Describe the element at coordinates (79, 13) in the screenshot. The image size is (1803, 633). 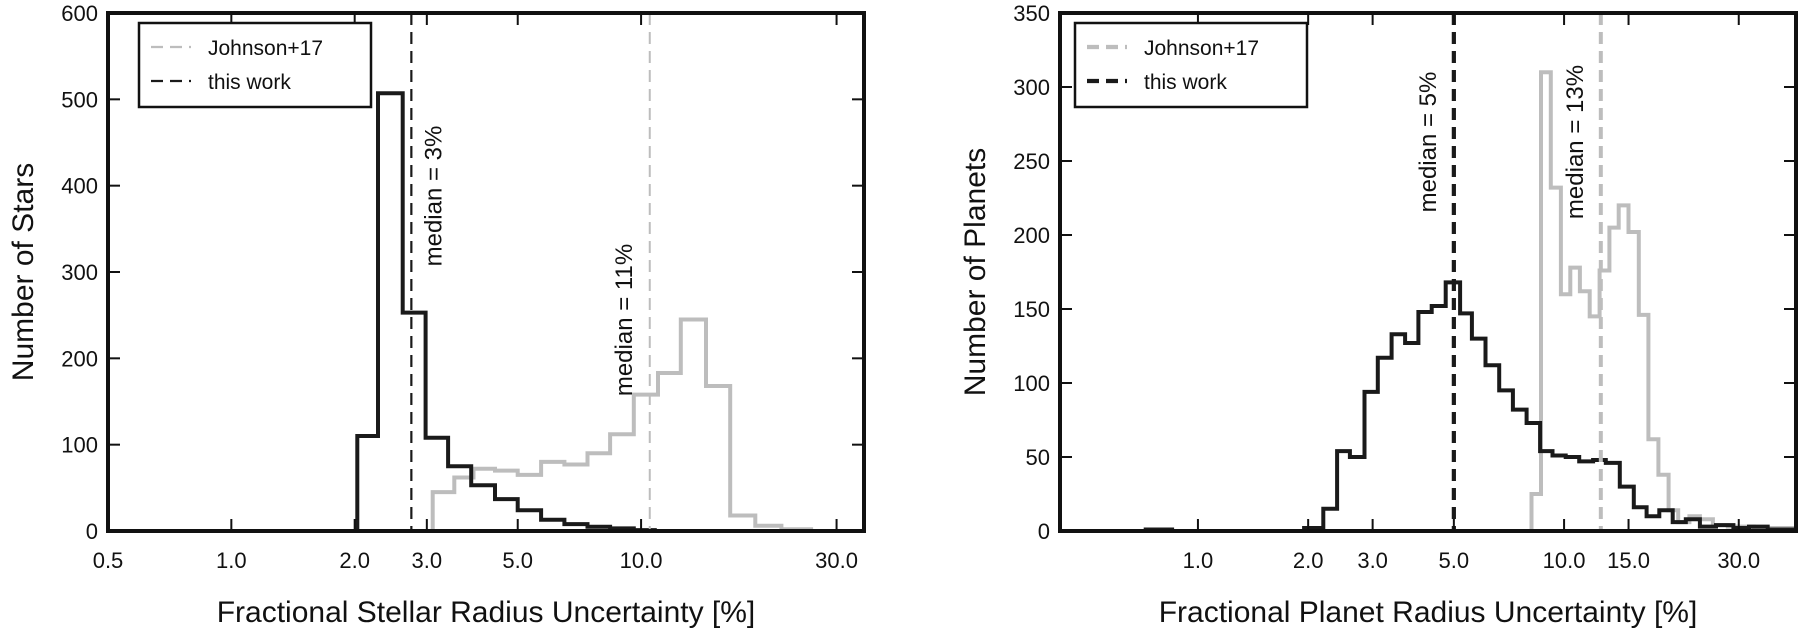
I see `y-tick-label: 600` at that location.